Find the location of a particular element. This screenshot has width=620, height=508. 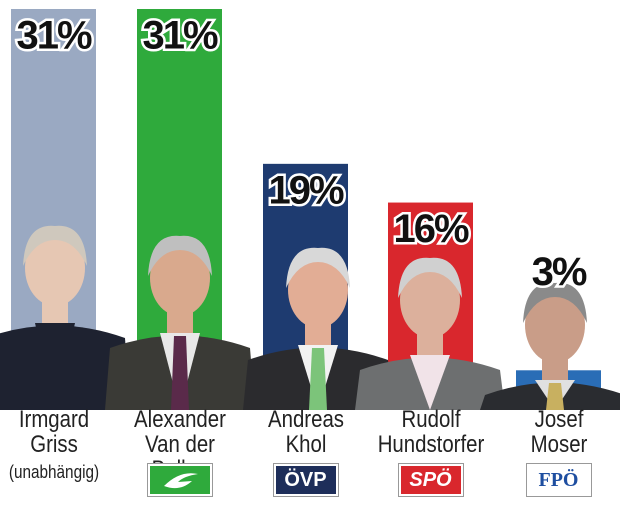

party-logo: SPÖ is located at coordinates (430, 480).